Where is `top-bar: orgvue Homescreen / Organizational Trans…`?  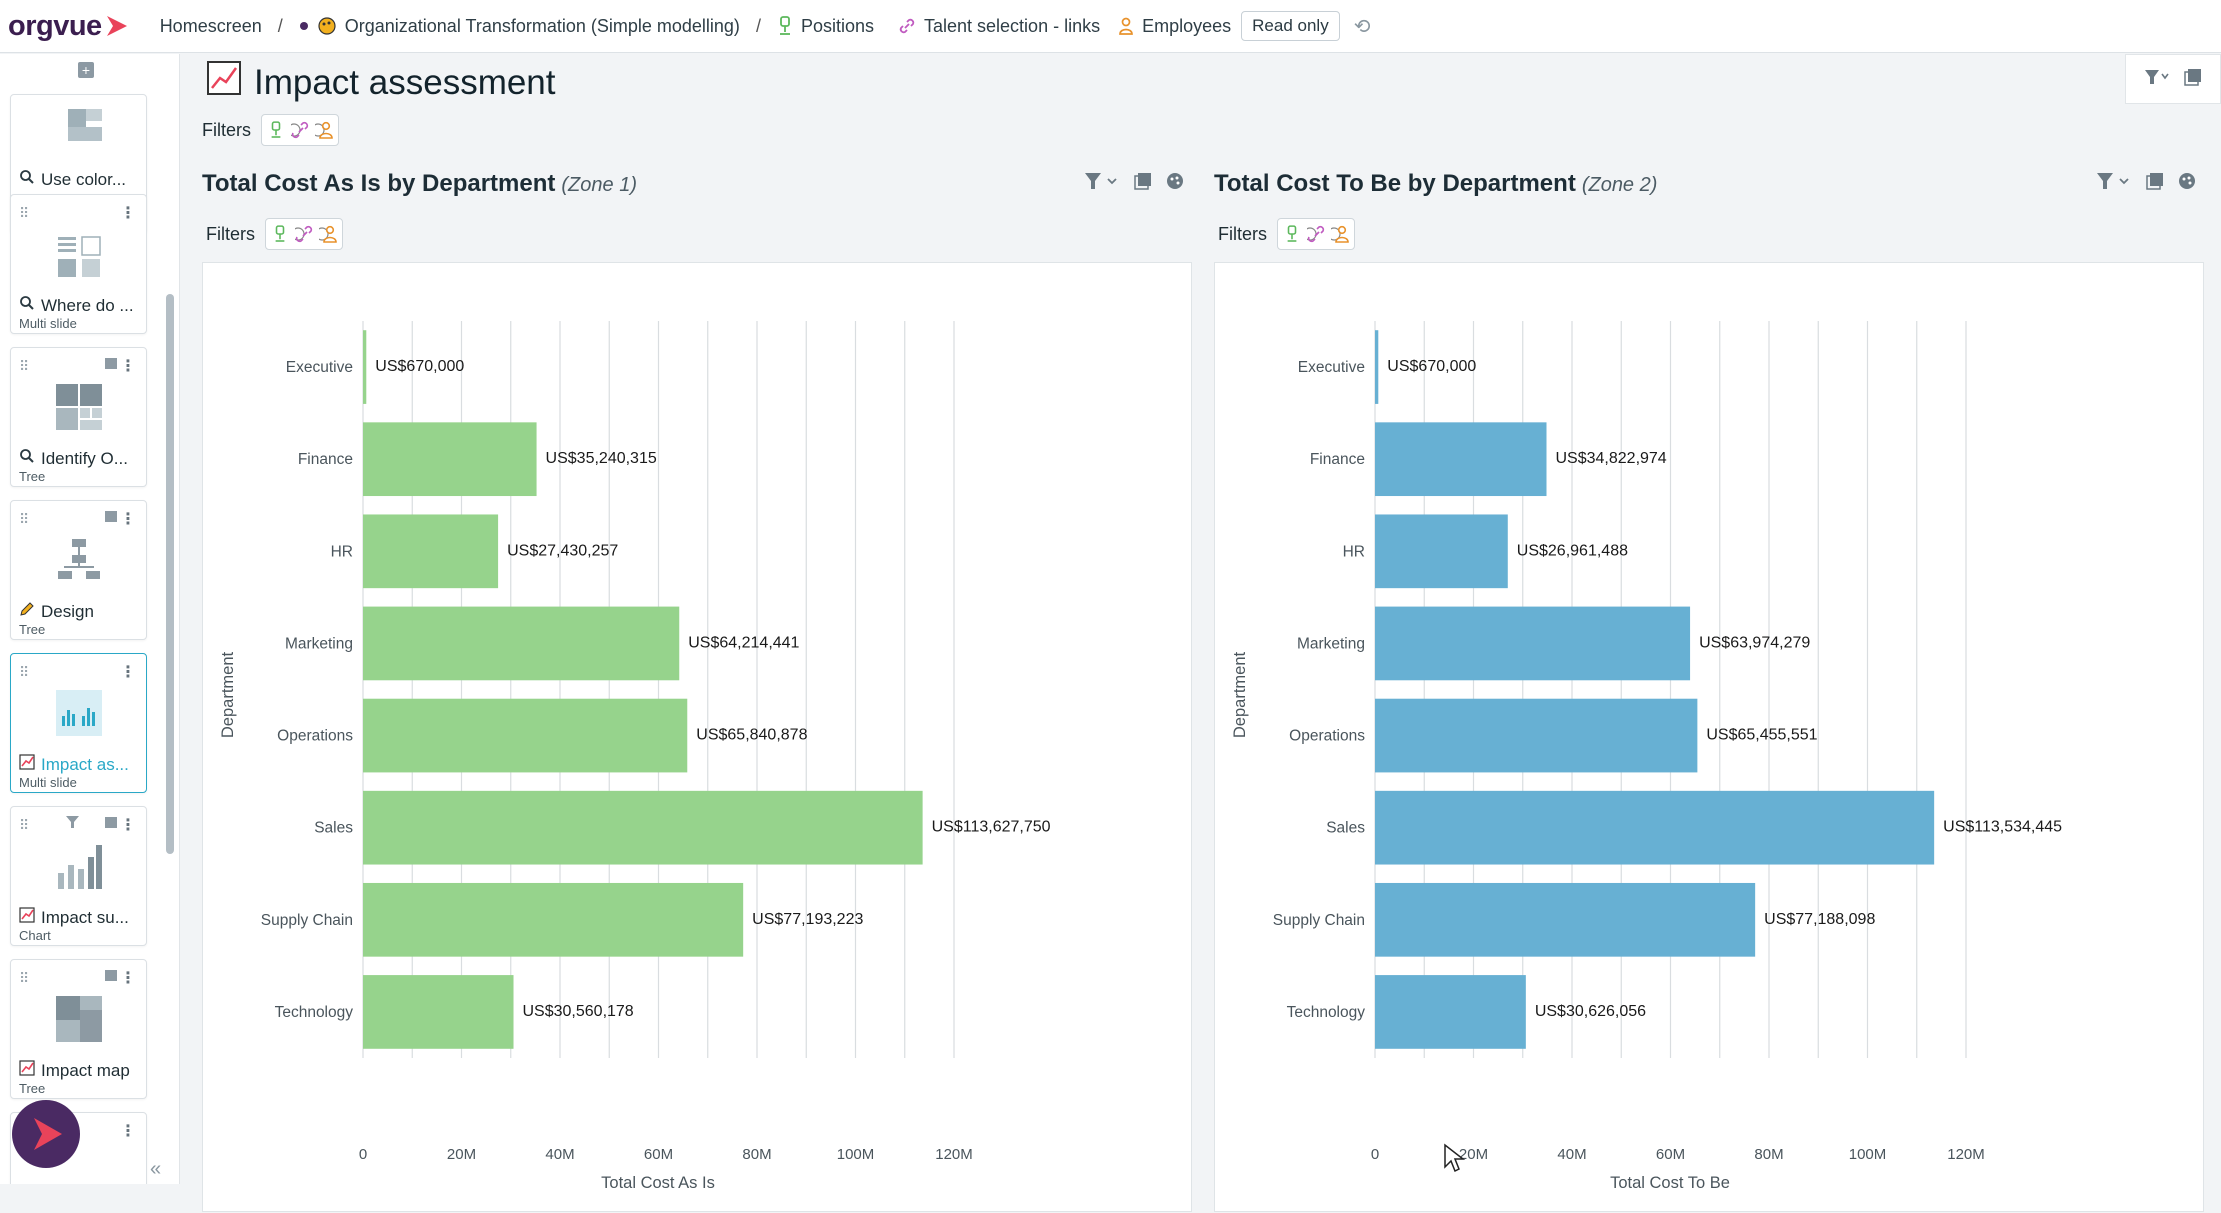 top-bar: orgvue Homescreen / Organizational Trans… is located at coordinates (1110, 26).